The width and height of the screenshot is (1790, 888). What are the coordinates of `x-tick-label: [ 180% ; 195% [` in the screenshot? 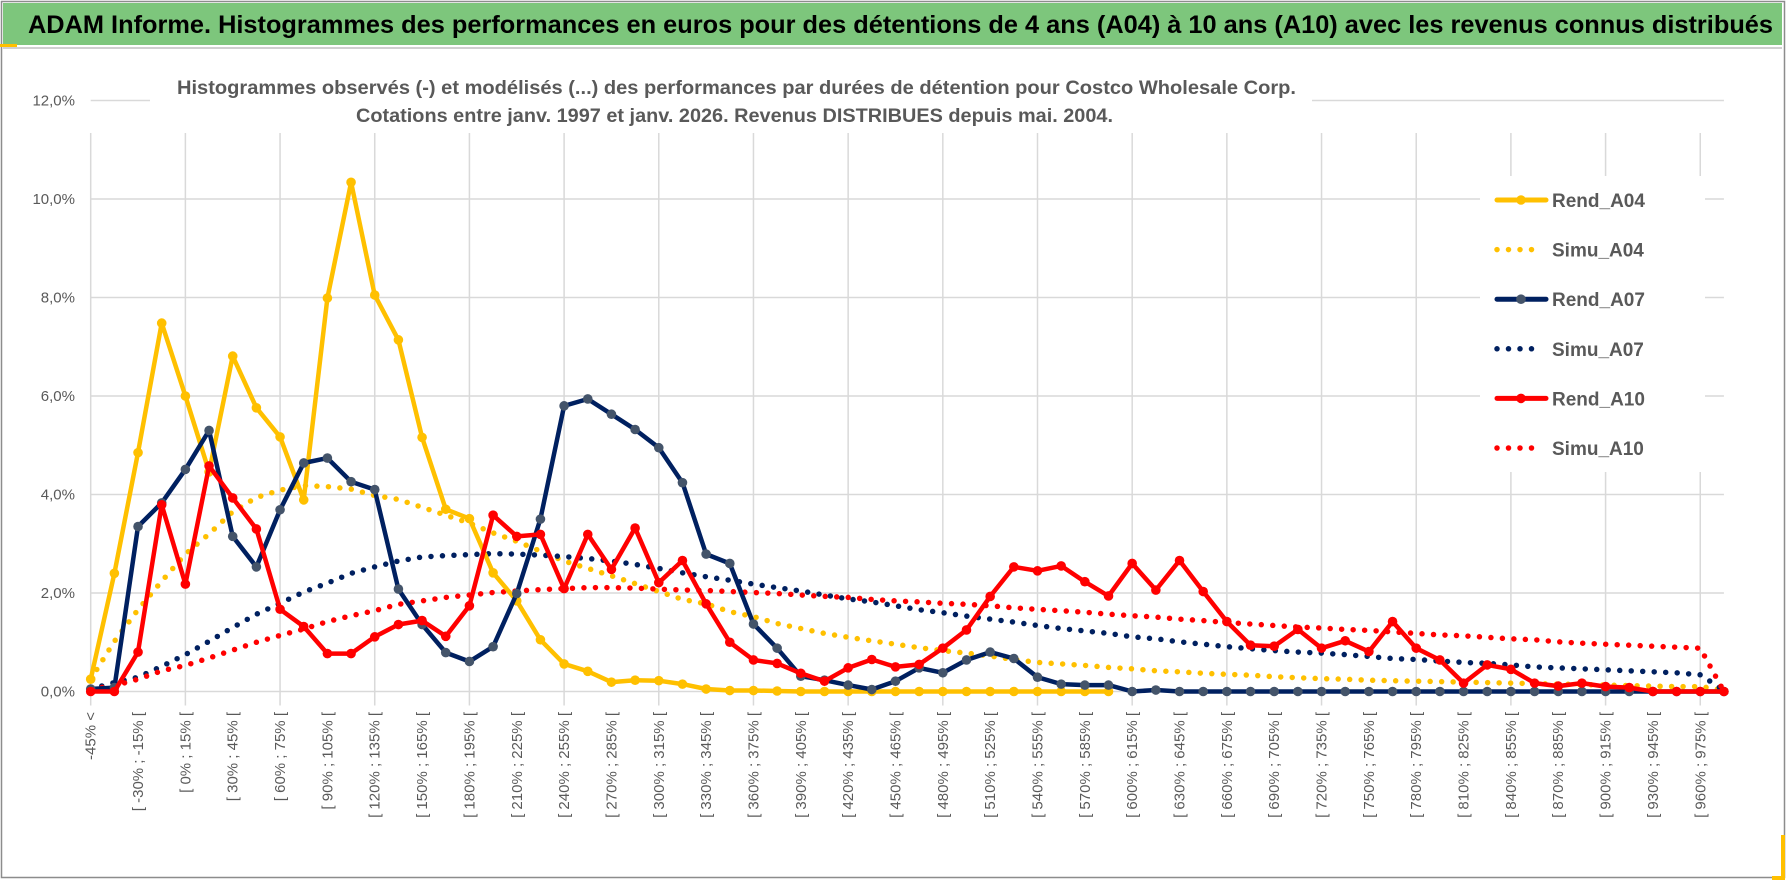 It's located at (469, 764).